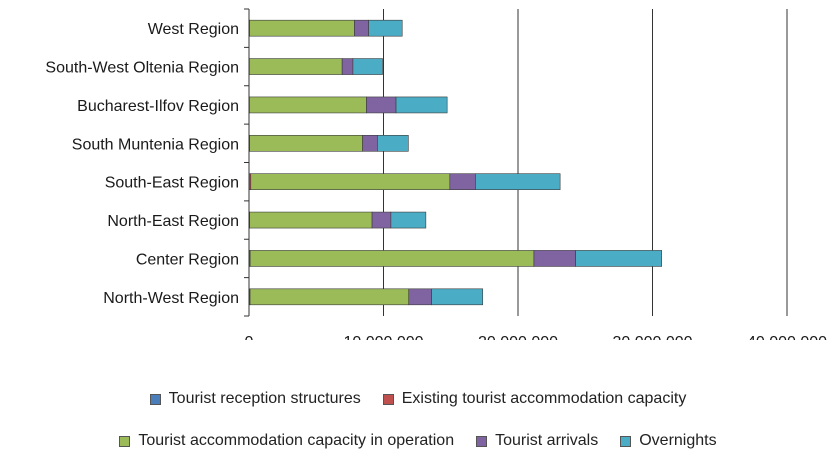 The height and width of the screenshot is (452, 836). Describe the element at coordinates (678, 440) in the screenshot. I see `legend-label: Overnights` at that location.